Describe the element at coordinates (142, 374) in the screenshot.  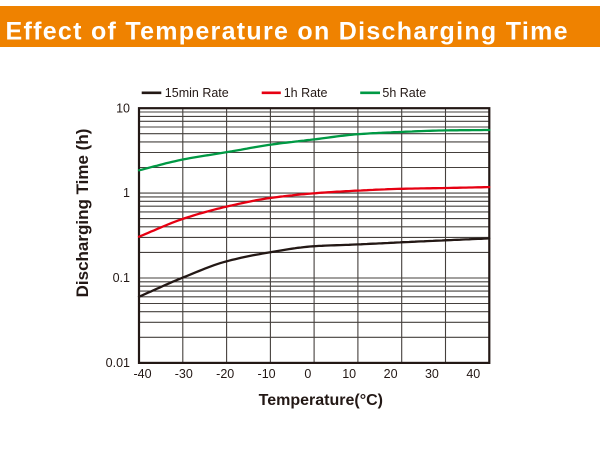
I see `svg-text: -40` at that location.